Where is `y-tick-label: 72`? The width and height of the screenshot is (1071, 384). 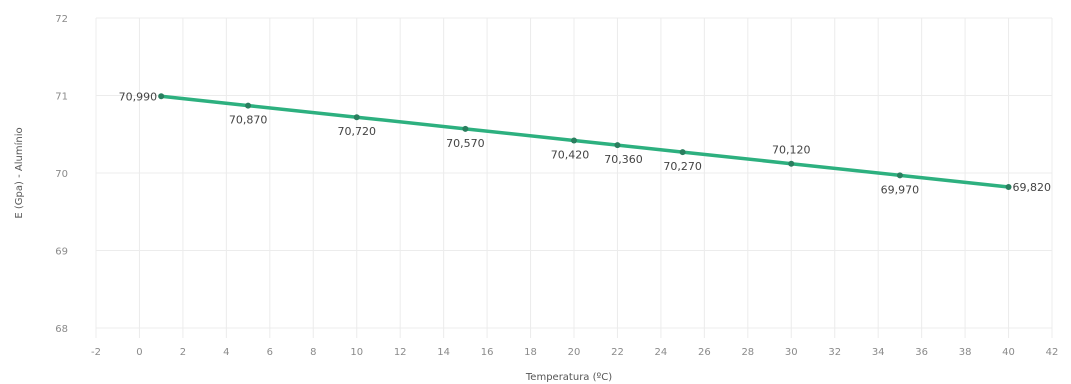 y-tick-label: 72 is located at coordinates (61, 19).